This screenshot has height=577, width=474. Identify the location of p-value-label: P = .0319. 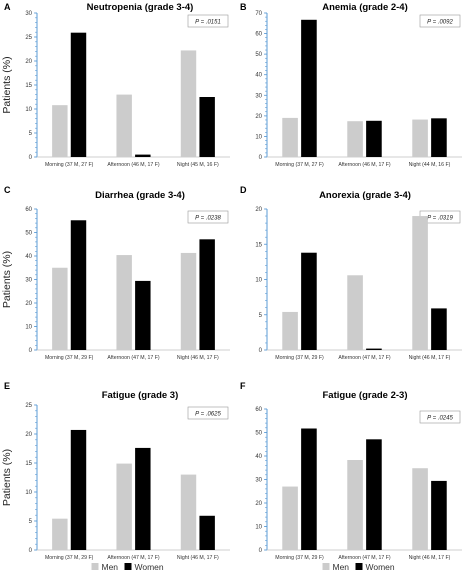
(440, 219).